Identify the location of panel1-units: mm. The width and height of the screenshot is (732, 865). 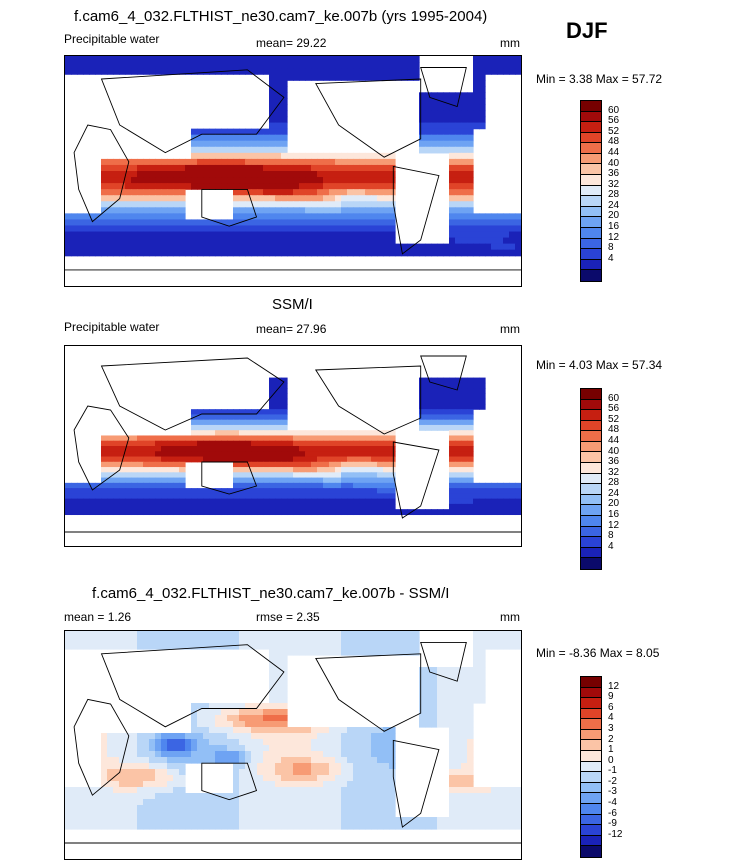
(510, 43).